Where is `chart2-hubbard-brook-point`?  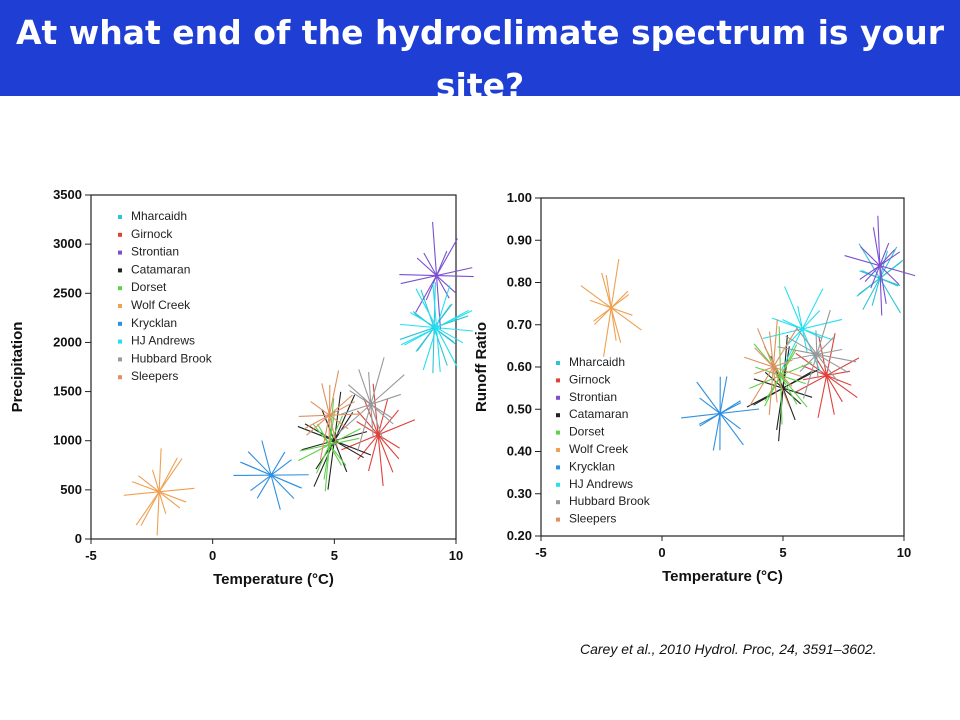 chart2-hubbard-brook-point is located at coordinates (816, 354).